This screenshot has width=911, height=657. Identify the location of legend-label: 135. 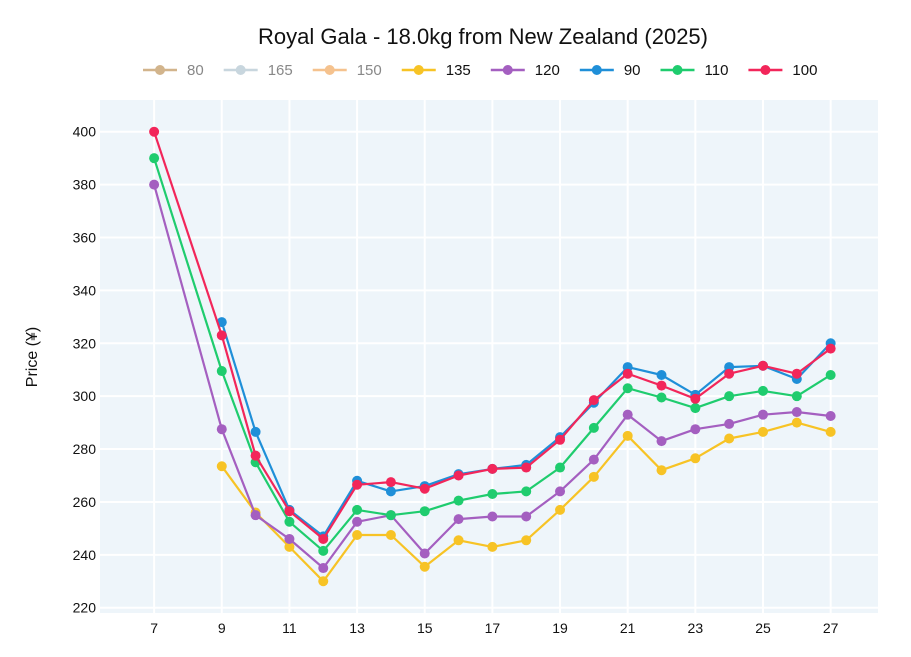
(458, 70).